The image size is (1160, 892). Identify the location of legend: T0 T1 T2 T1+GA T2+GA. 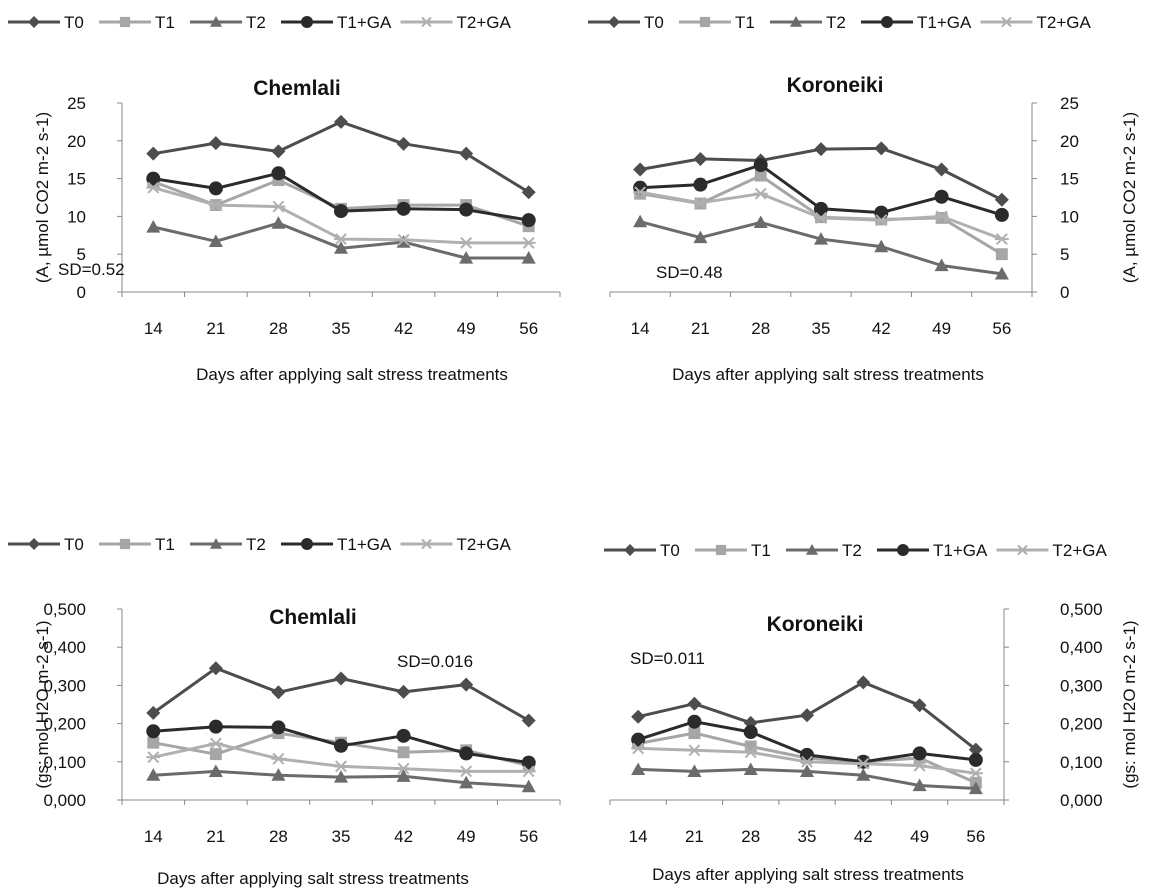
(839, 22).